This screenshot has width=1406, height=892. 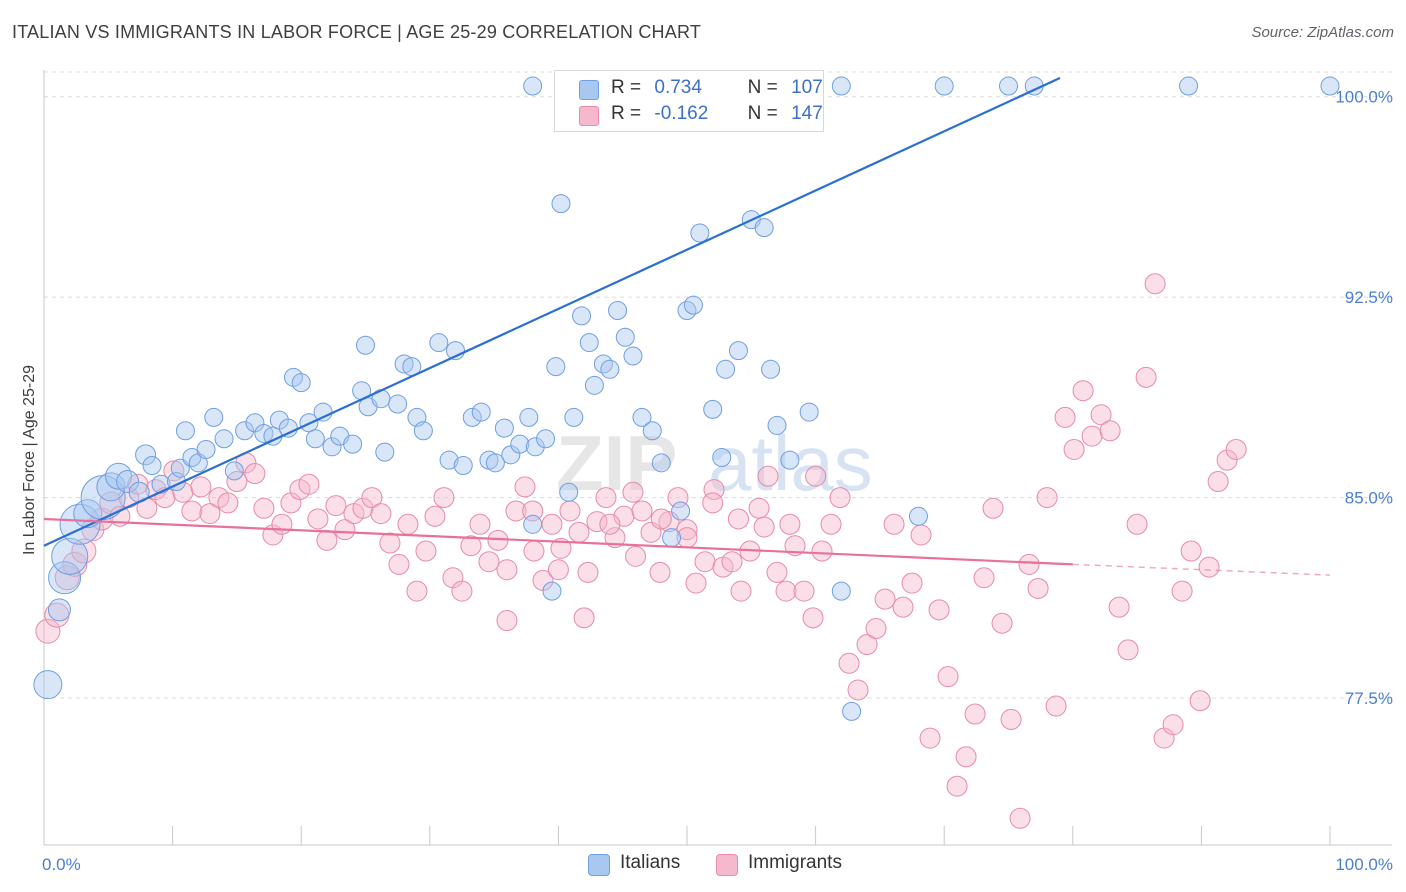 I want to click on x-tick-label-max: 100.0%, so click(x=1364, y=864).